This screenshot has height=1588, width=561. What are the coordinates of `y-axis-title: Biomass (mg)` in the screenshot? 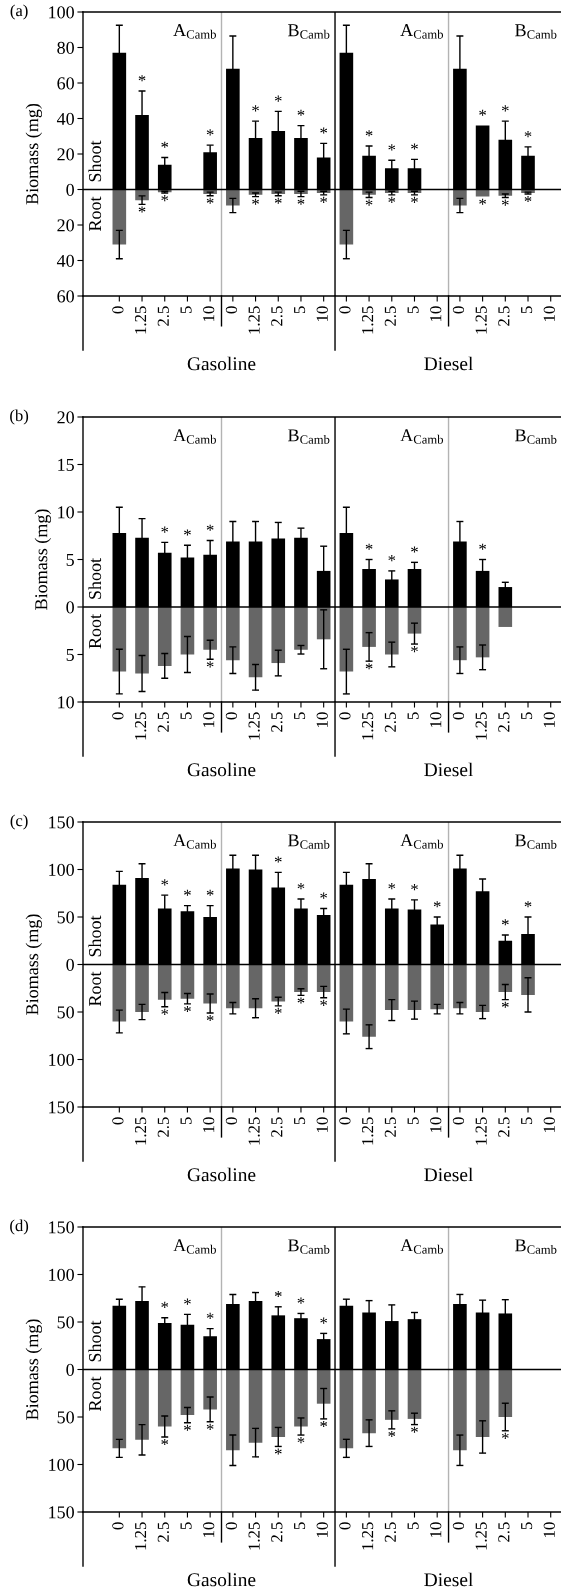 It's located at (43, 559).